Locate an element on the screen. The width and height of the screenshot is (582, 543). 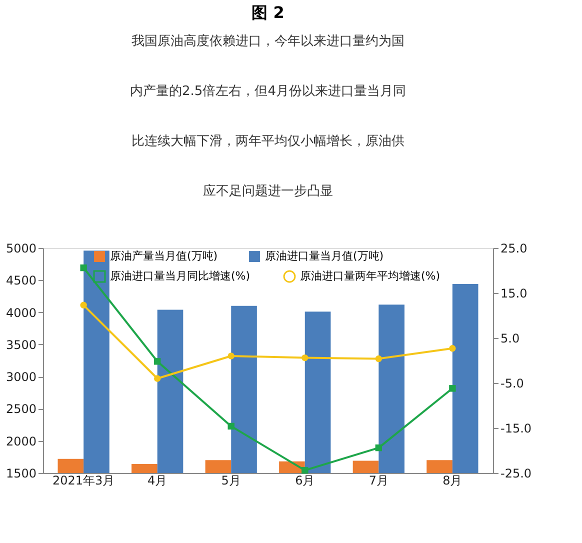
x-tick-label: 7月 is located at coordinates (378, 481).